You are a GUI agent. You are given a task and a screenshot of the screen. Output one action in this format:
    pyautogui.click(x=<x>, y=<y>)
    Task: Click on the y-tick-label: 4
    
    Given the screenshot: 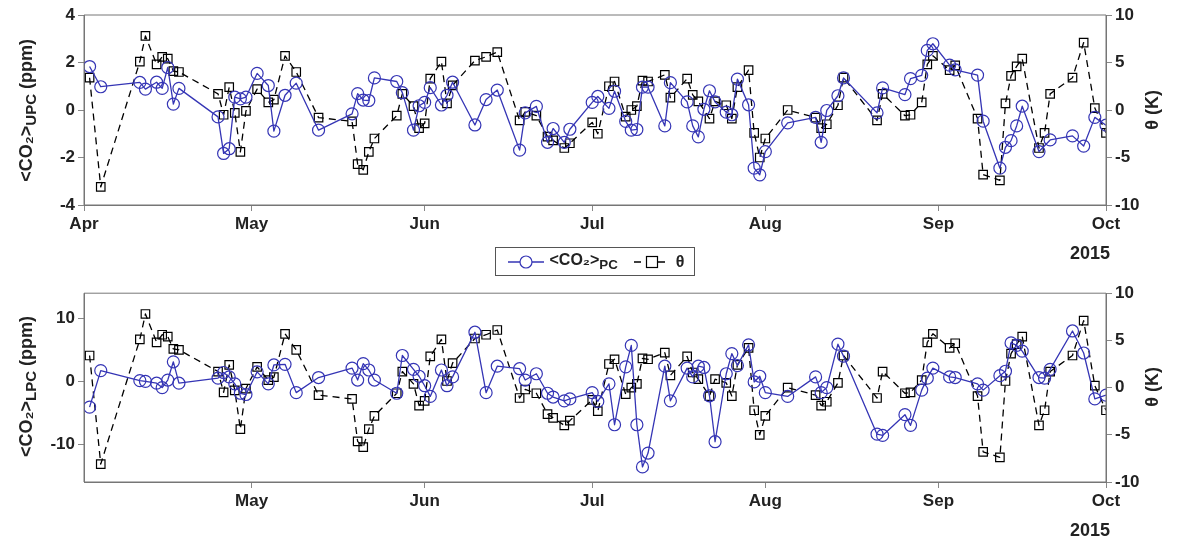 What is the action you would take?
    pyautogui.click(x=70, y=14)
    